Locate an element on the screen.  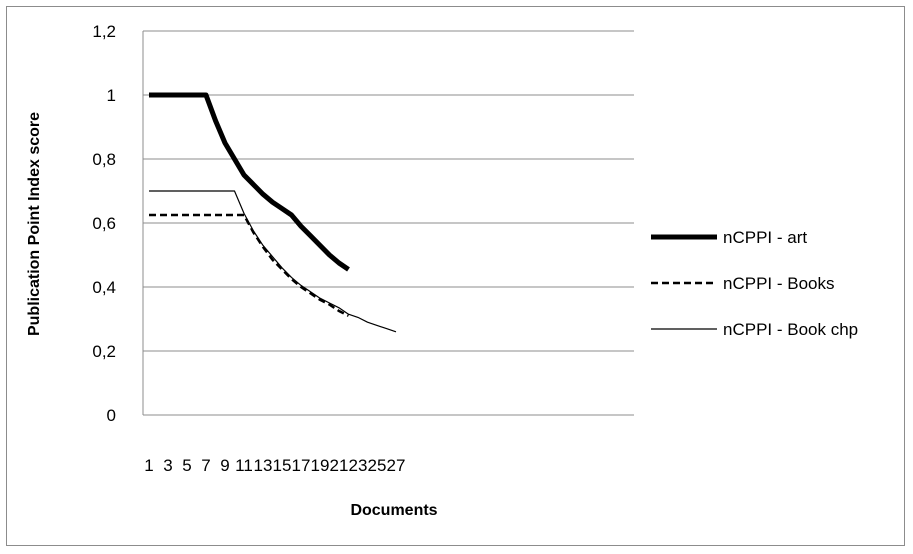
series-line-ncppi-book-chp is located at coordinates (273, 261).